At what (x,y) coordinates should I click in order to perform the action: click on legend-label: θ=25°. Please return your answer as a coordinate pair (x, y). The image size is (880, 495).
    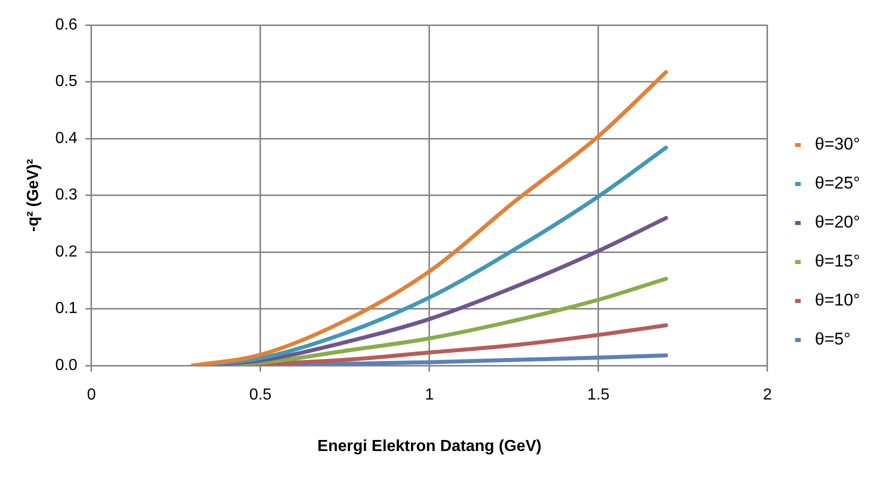
    Looking at the image, I should click on (837, 183).